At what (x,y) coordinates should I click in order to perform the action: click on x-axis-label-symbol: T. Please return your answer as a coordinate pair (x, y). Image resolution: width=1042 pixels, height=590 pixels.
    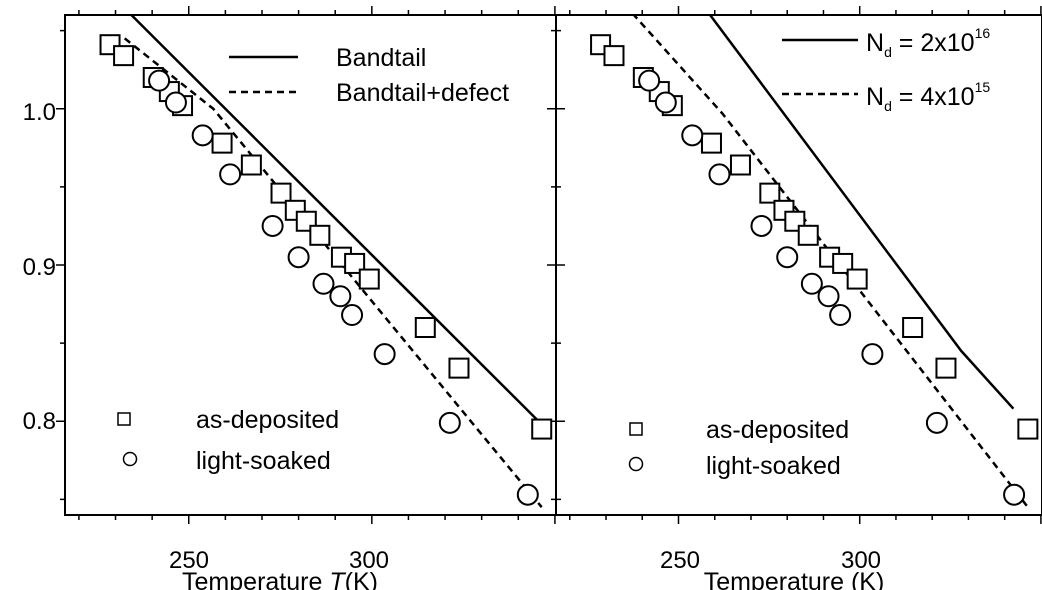
    Looking at the image, I should click on (337, 579).